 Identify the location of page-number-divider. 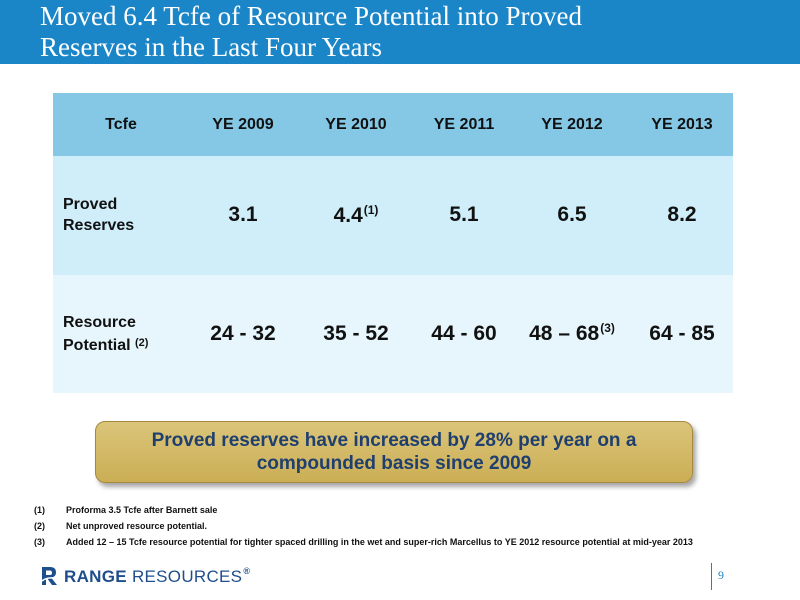
(711, 576).